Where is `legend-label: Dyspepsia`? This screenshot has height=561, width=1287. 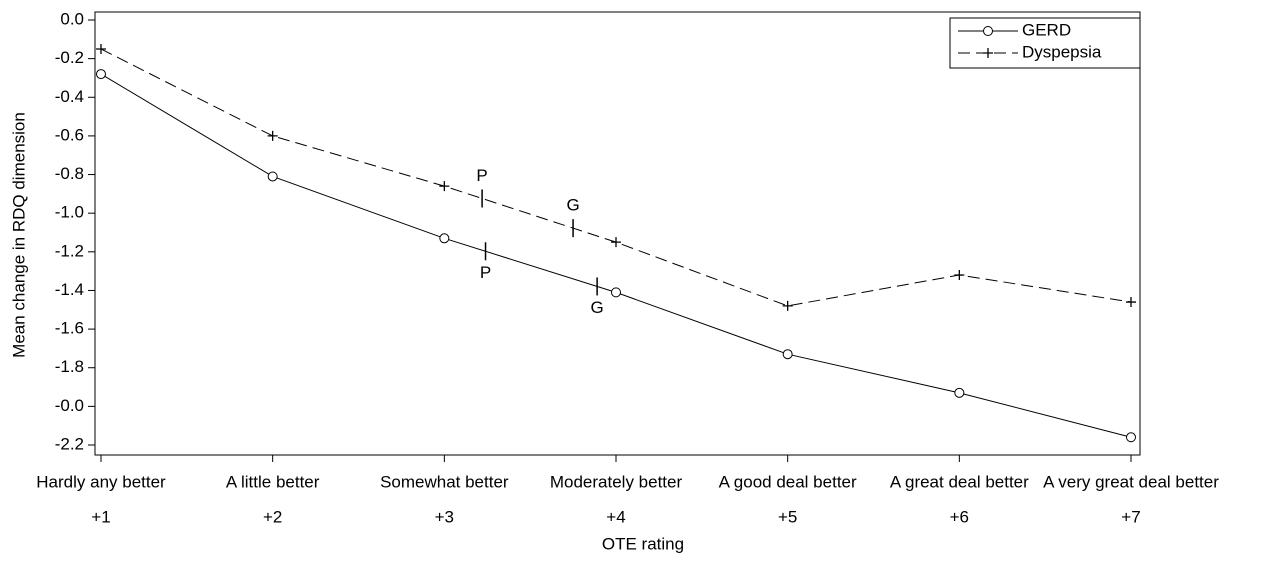
legend-label: Dyspepsia is located at coordinates (1062, 51).